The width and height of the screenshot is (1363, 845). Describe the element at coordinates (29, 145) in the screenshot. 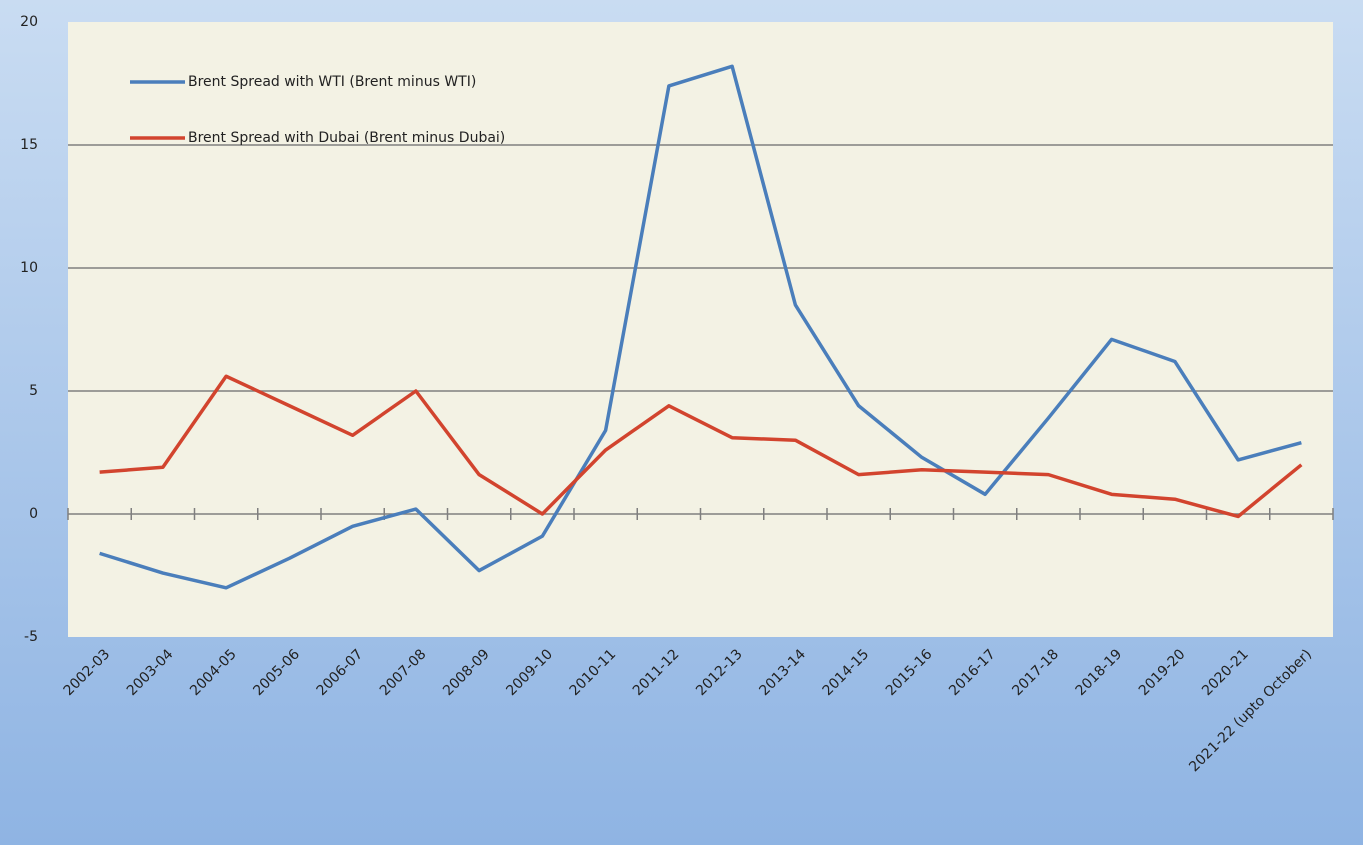

I see `y-tick-label: 15` at that location.